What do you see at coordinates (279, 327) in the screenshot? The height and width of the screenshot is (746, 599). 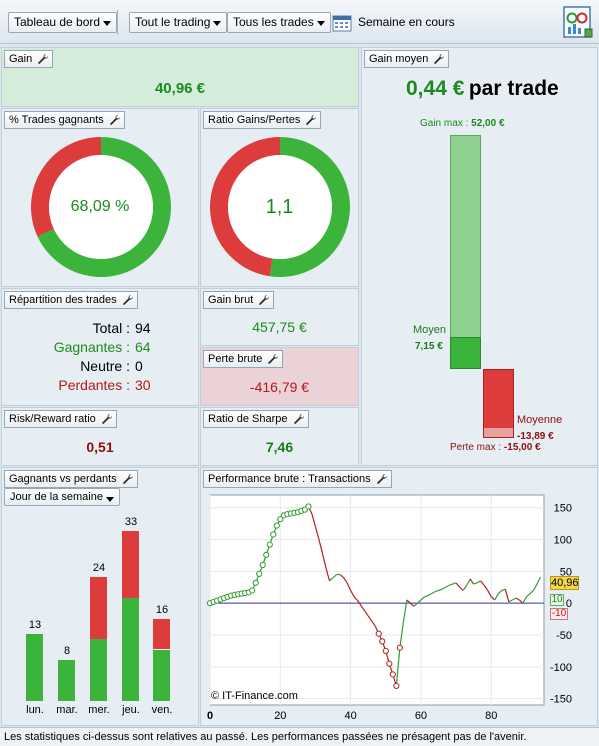 I see `gain-brut-value: 457,75 €` at bounding box center [279, 327].